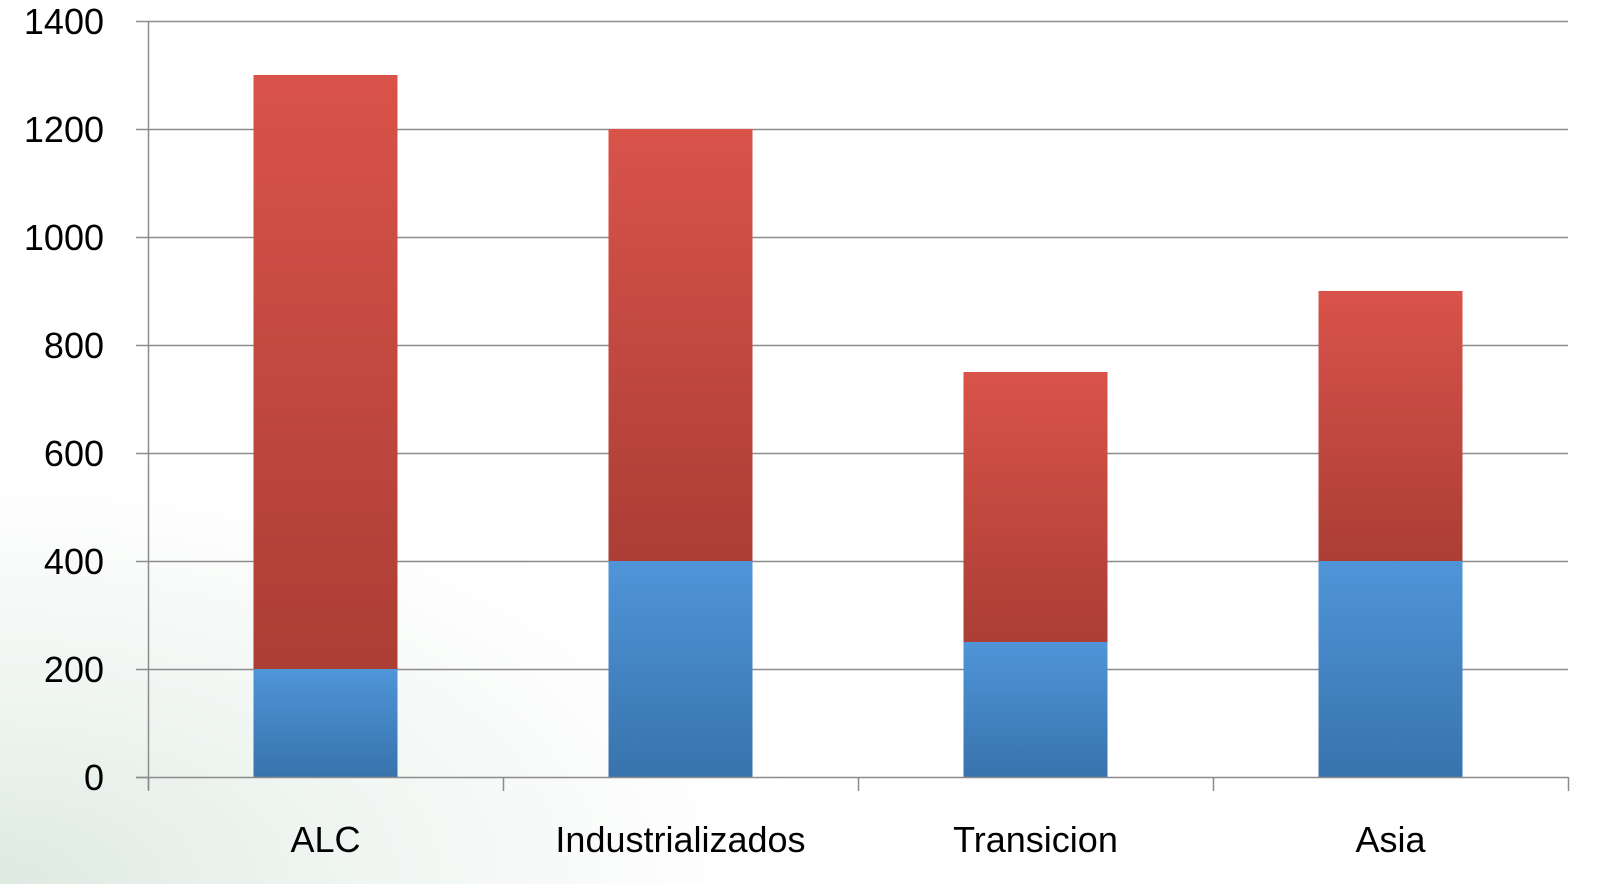 The height and width of the screenshot is (884, 1618). What do you see at coordinates (64, 237) in the screenshot?
I see `y-tick-label-1000: 1000` at bounding box center [64, 237].